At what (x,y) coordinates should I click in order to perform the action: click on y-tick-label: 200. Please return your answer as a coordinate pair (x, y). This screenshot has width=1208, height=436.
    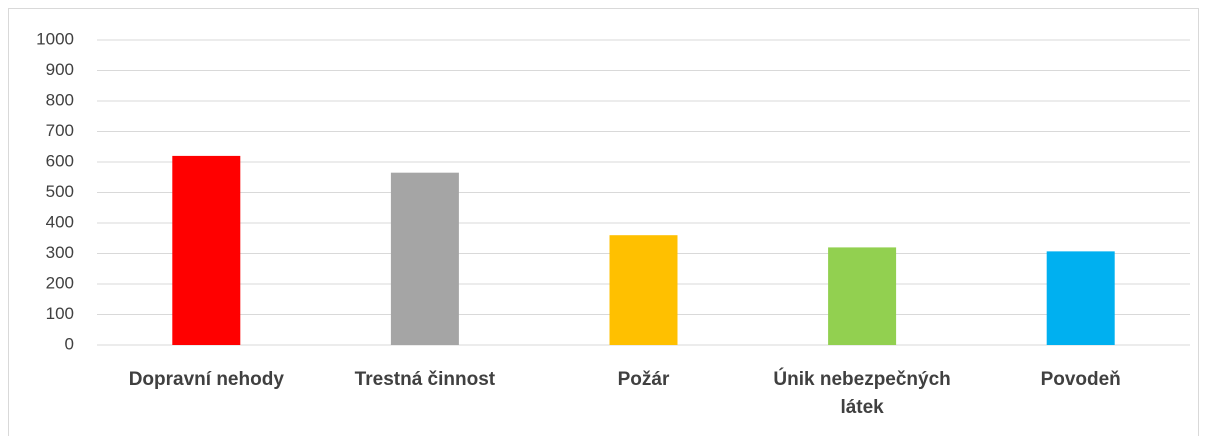
    Looking at the image, I should click on (60, 282).